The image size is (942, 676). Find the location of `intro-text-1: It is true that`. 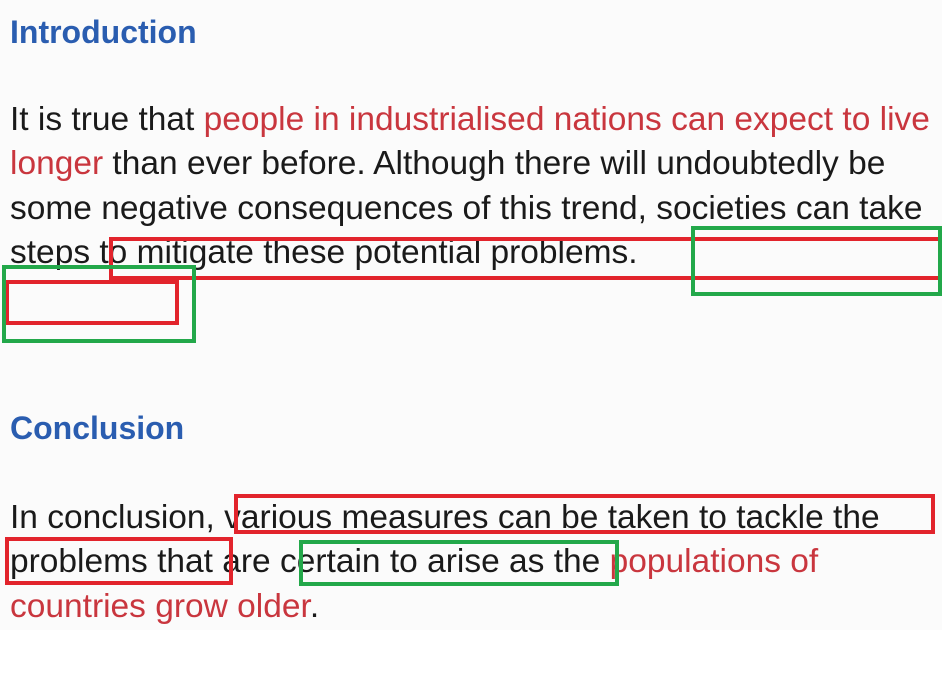

intro-text-1: It is true that is located at coordinates (107, 119).